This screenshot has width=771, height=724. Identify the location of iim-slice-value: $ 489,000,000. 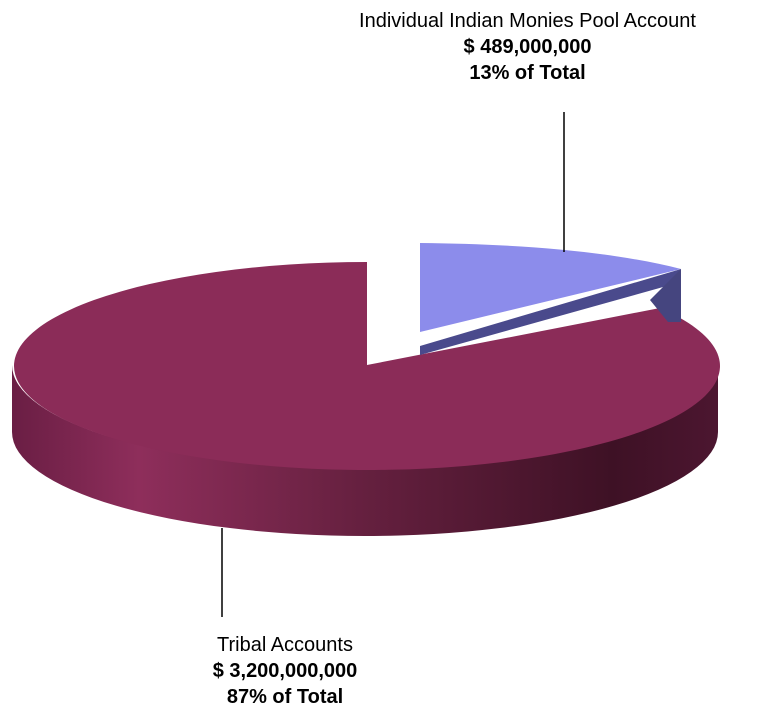
(527, 47).